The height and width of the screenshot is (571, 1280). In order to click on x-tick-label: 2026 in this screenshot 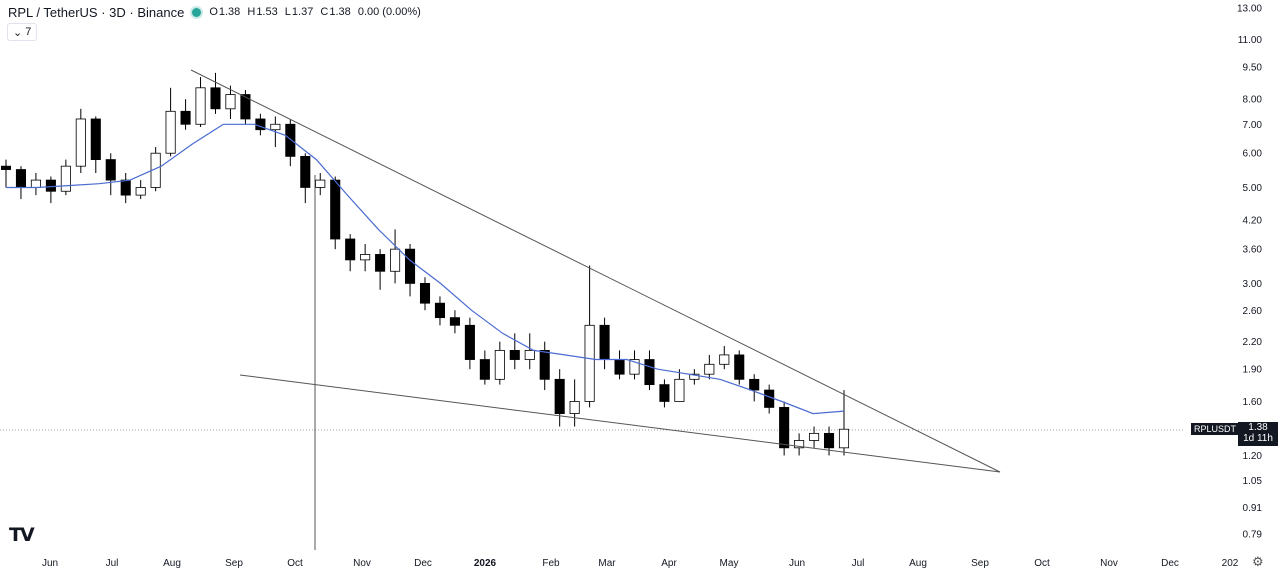, I will do `click(485, 563)`.